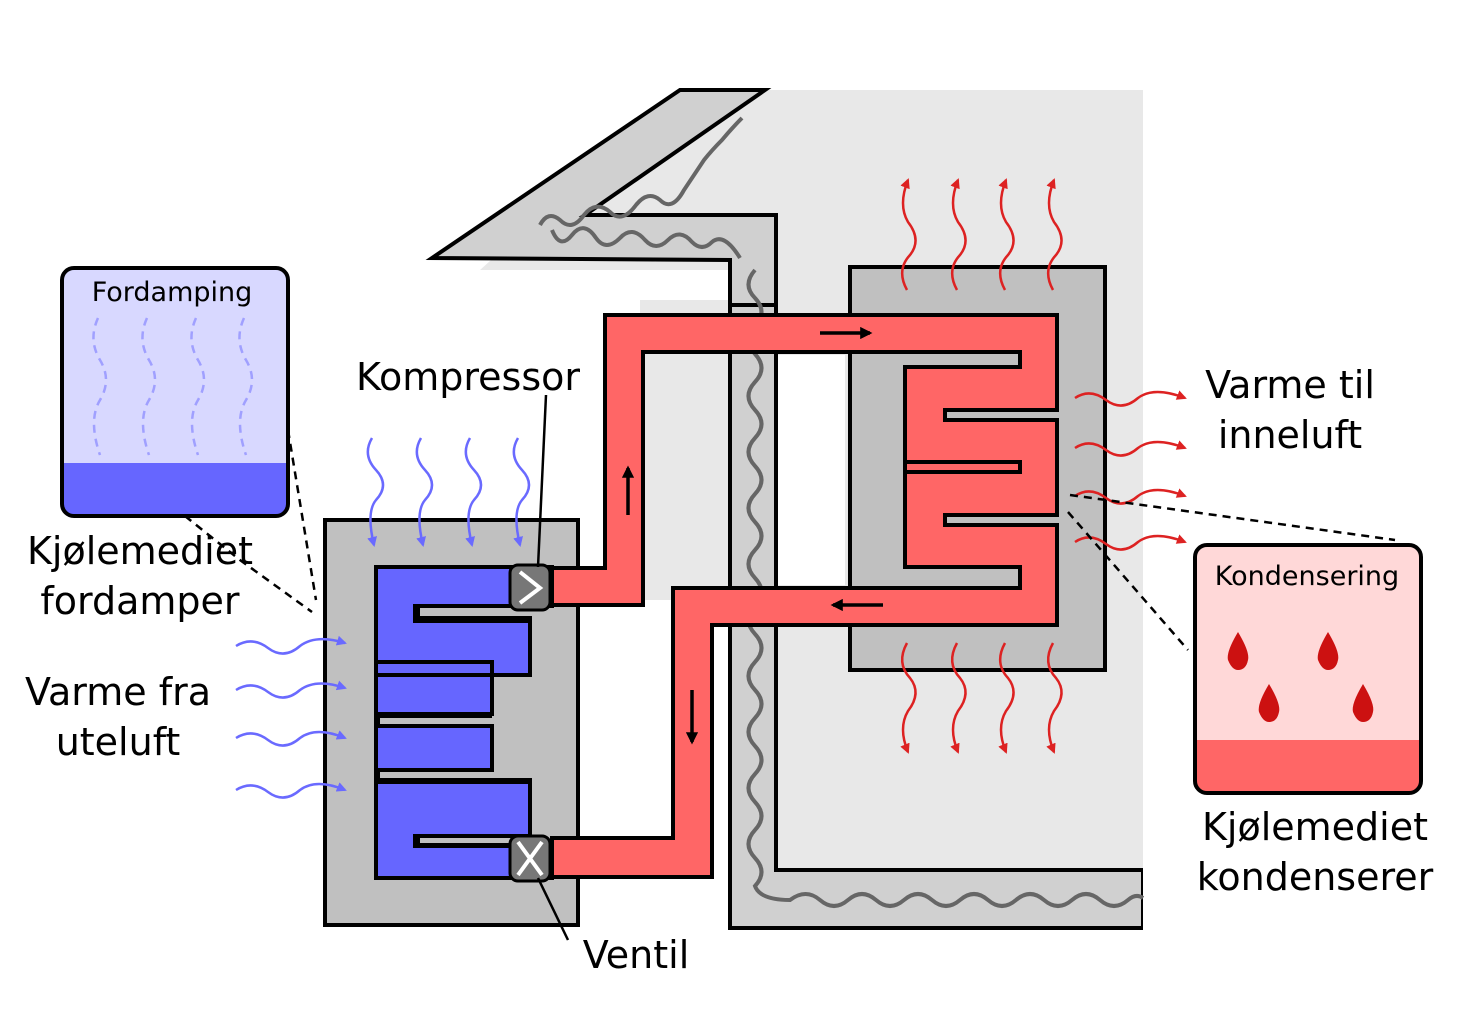 The image size is (1465, 1024). Describe the element at coordinates (140, 601) in the screenshot. I see `evaporates-label-line2: fordamper` at that location.